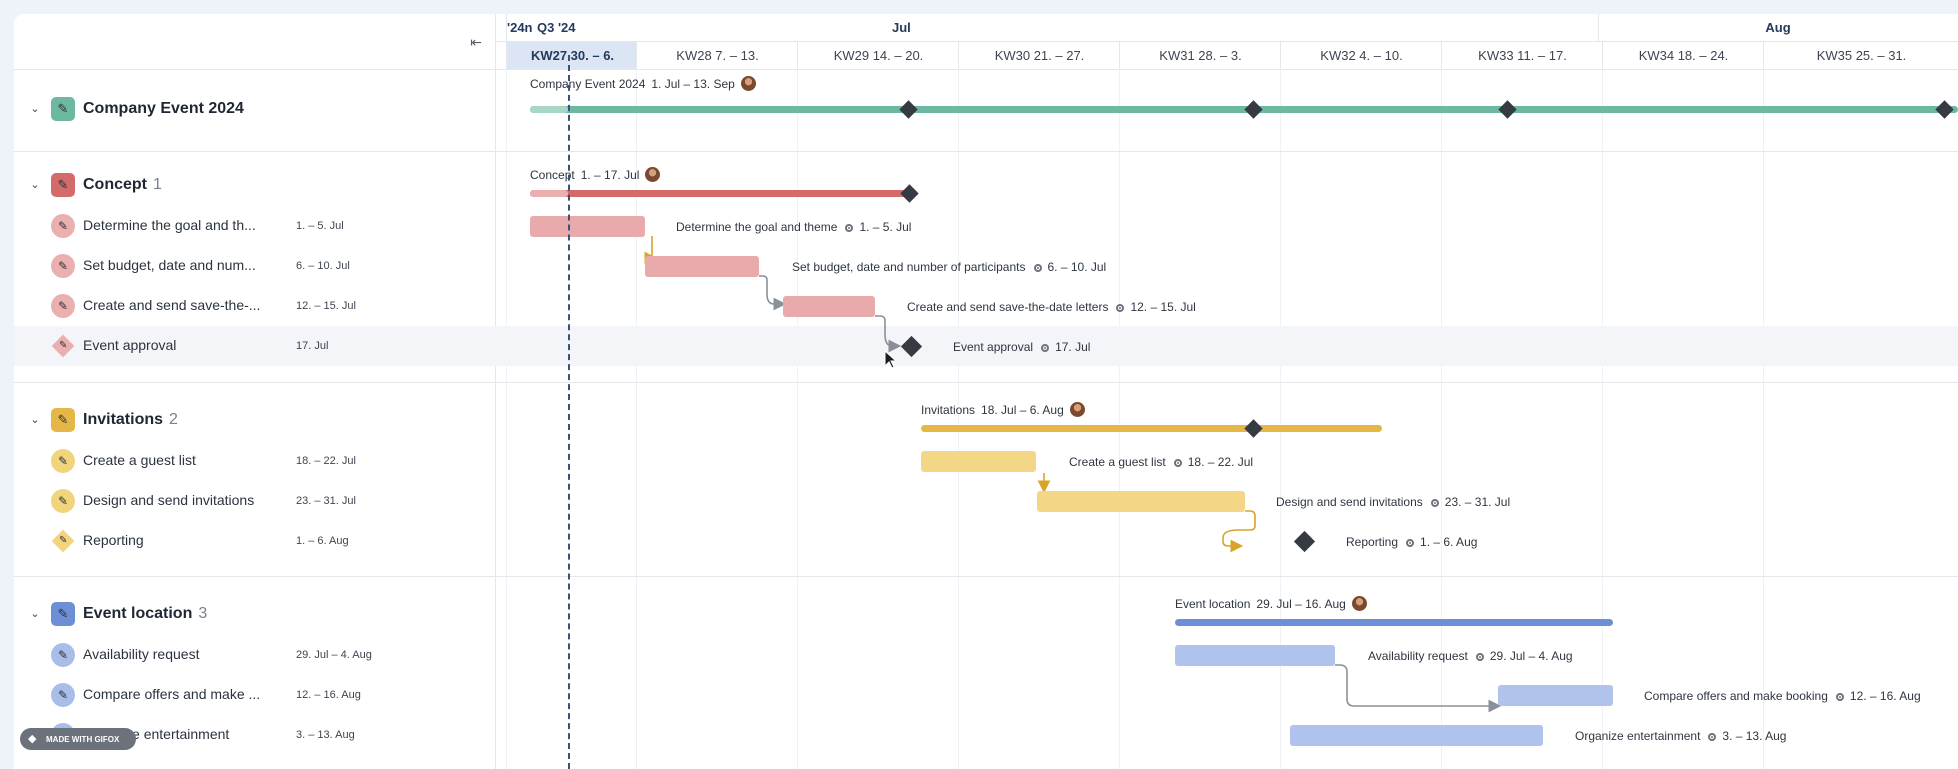  I want to click on week-kw33: KW33 11. – 17., so click(1522, 55).